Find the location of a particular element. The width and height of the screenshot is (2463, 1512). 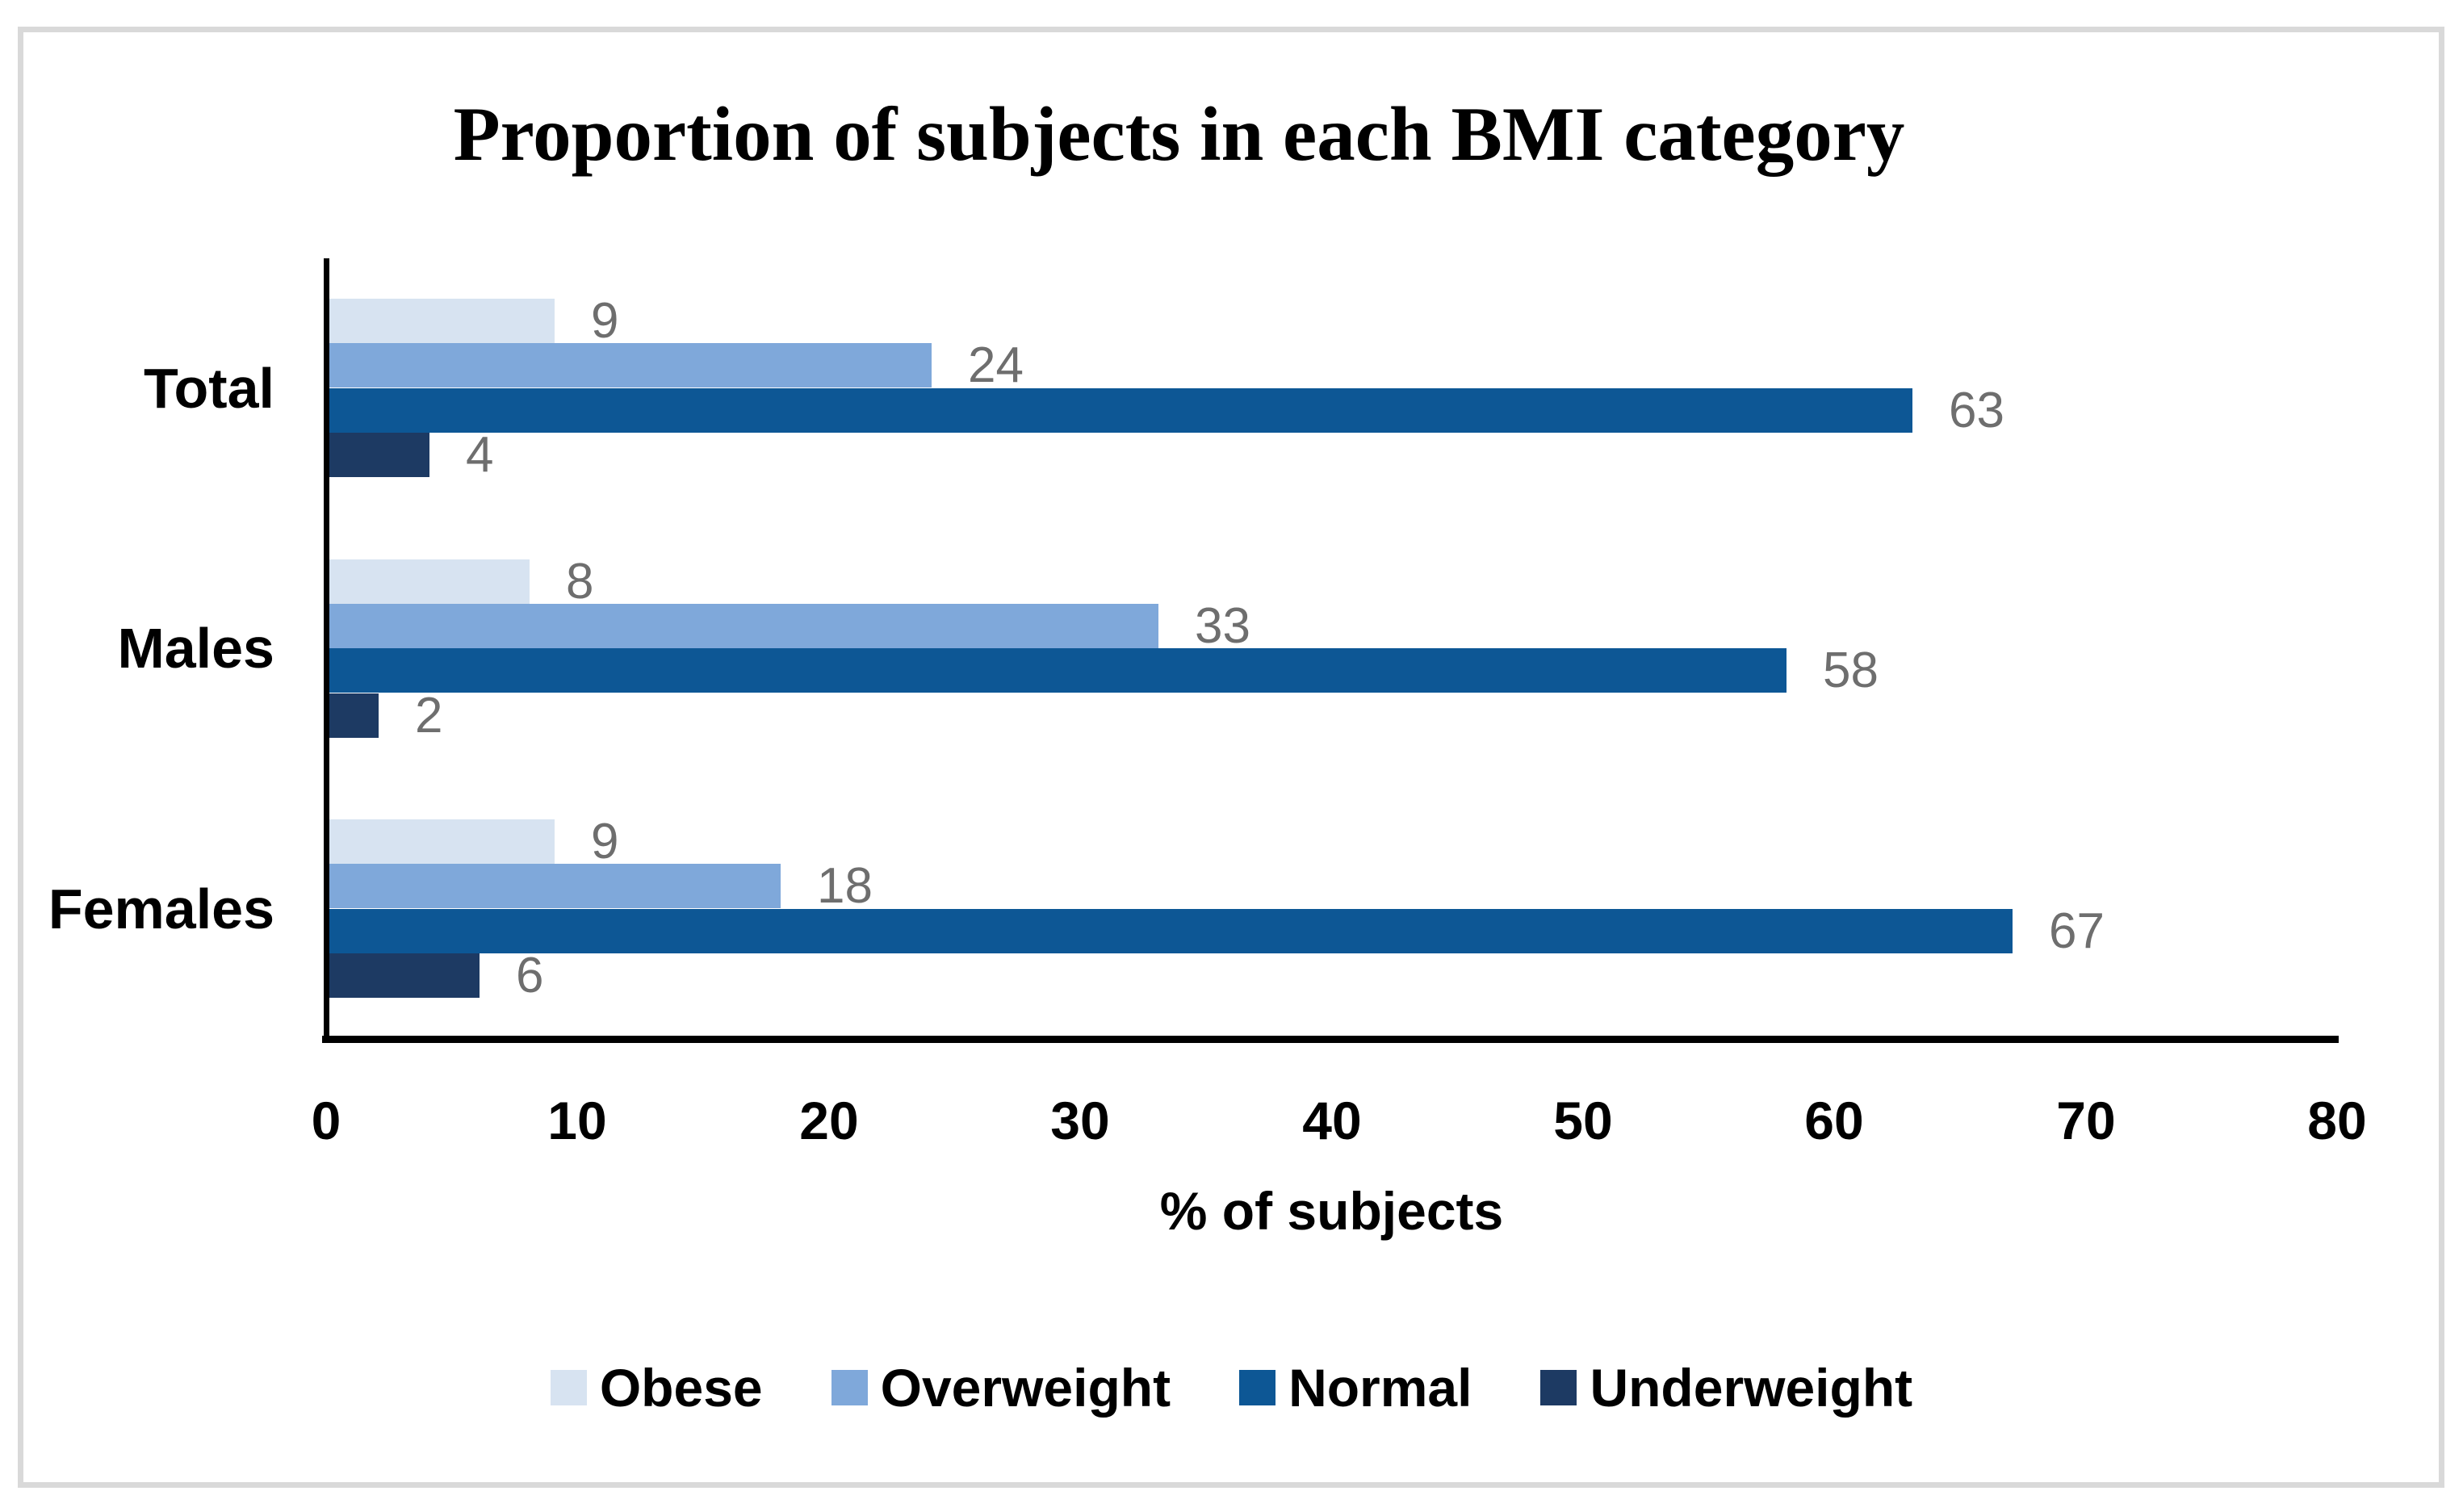

bar-value-label: 24 is located at coordinates (996, 365).